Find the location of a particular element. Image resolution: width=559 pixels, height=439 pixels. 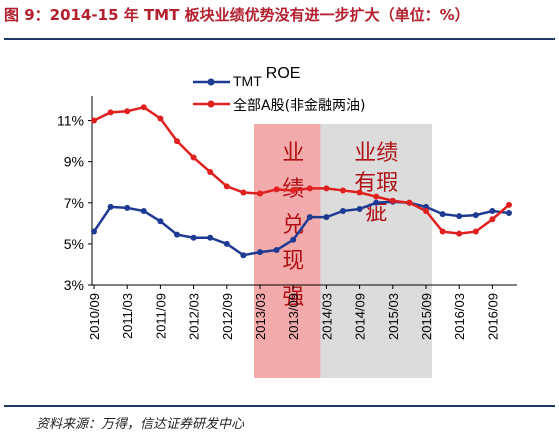

region-annotation-line: 强 is located at coordinates (293, 297).